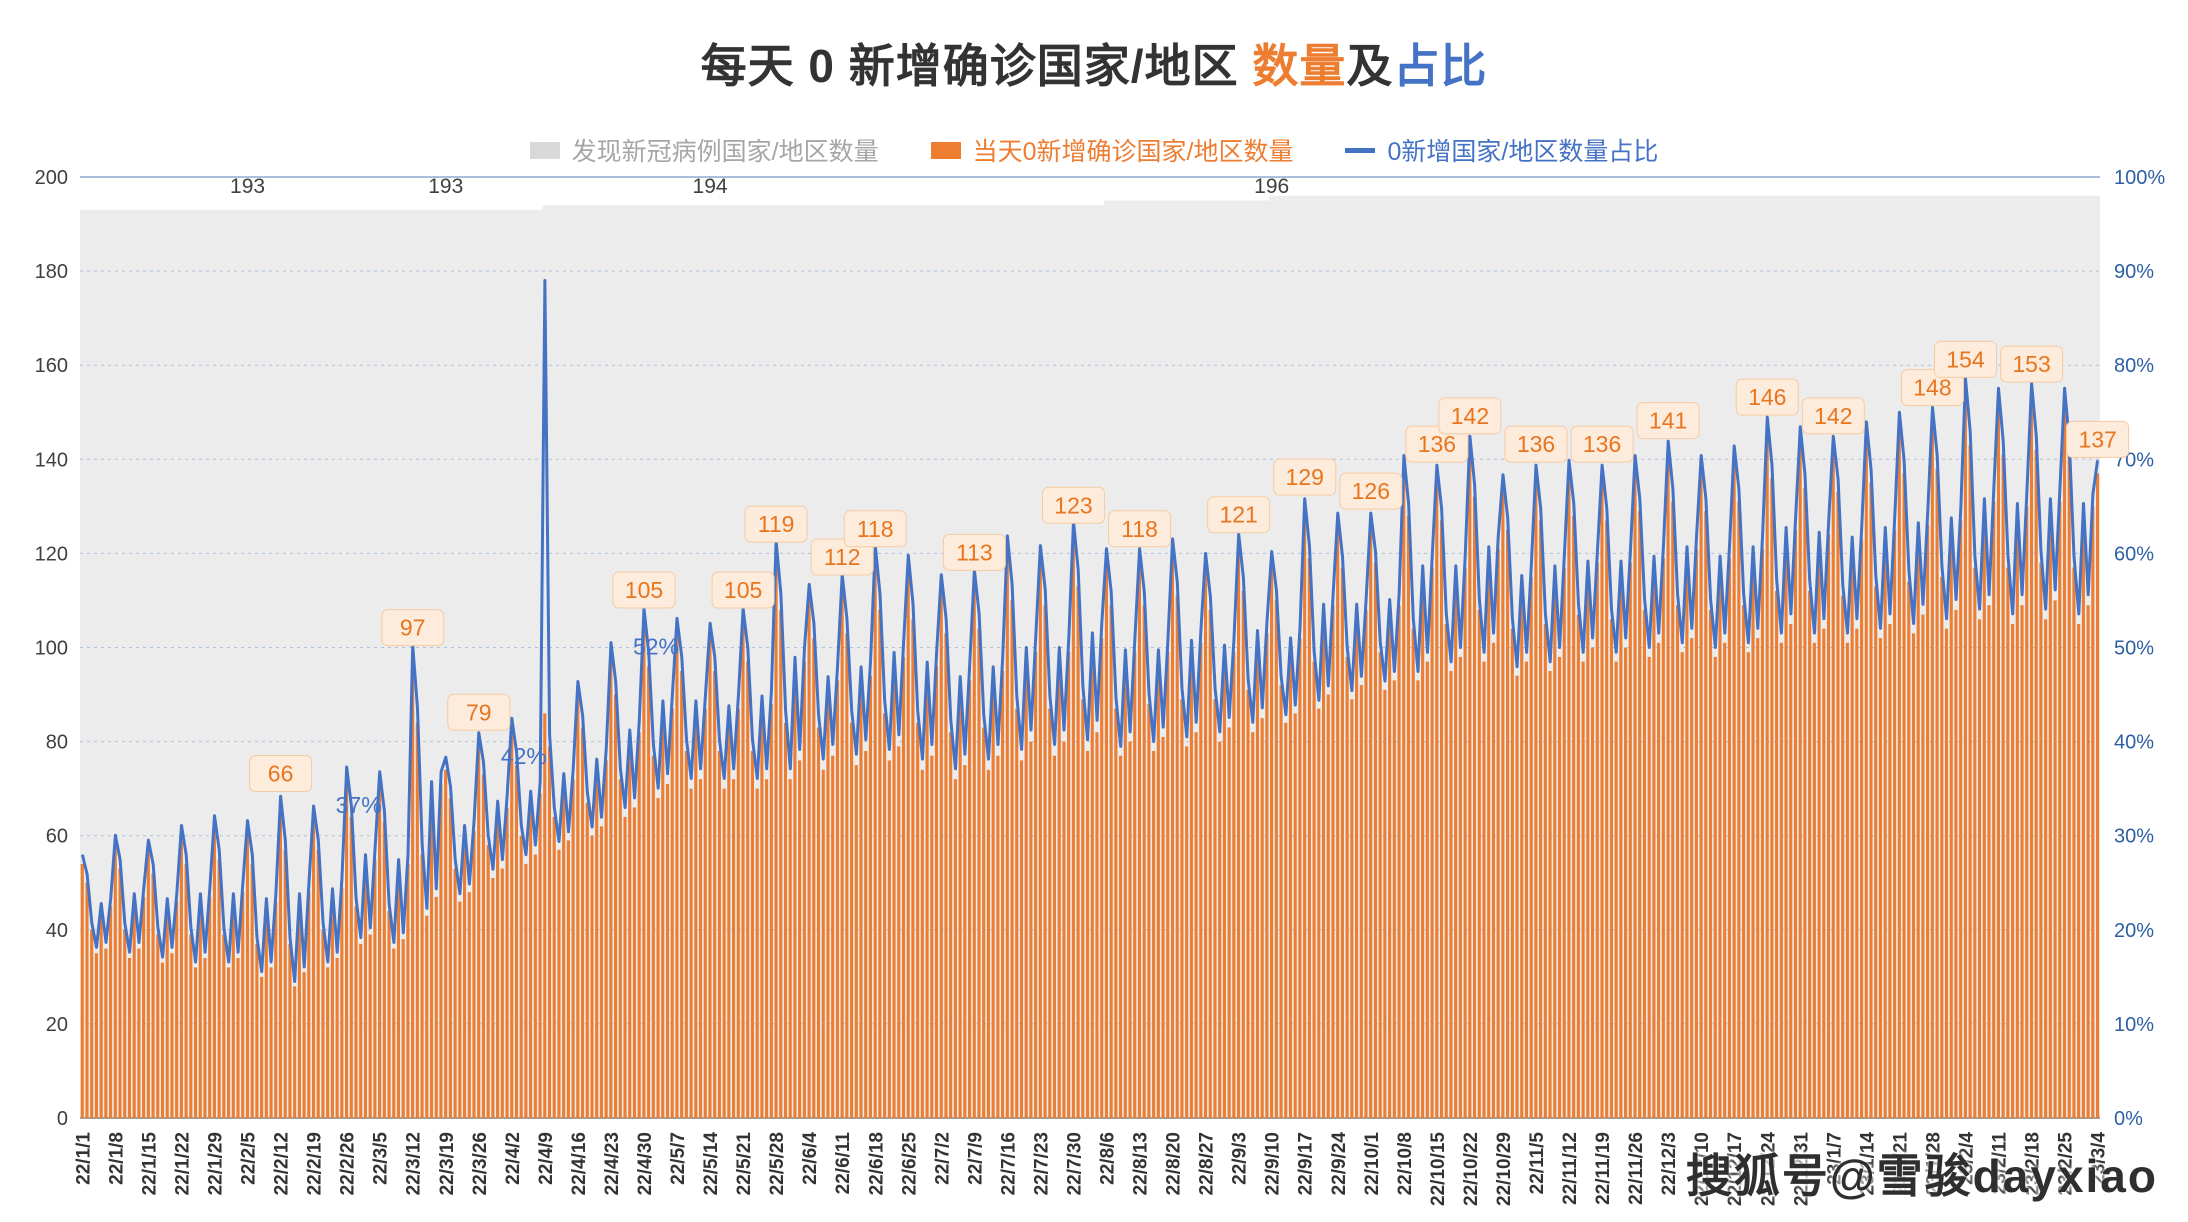  I want to click on svg-text: 22/4/23, so click(612, 1163).